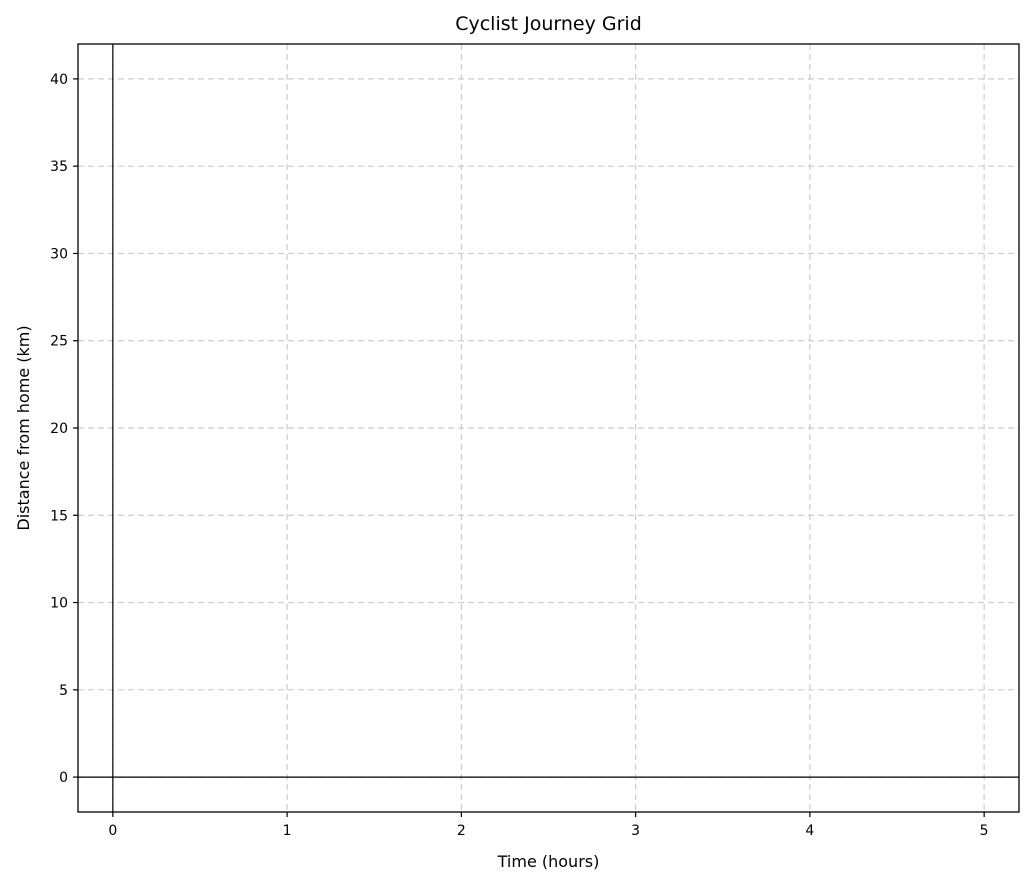  Describe the element at coordinates (59, 167) in the screenshot. I see `y-tick-label: 35` at that location.